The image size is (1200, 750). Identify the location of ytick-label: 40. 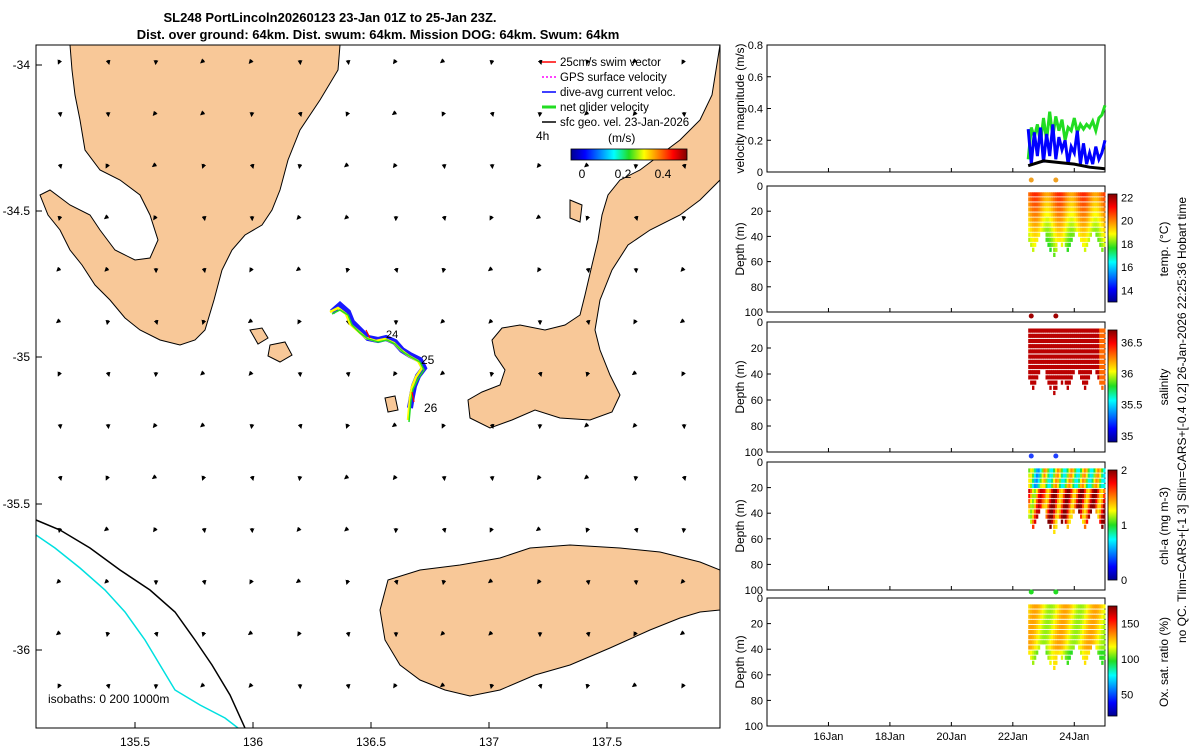
(757, 650).